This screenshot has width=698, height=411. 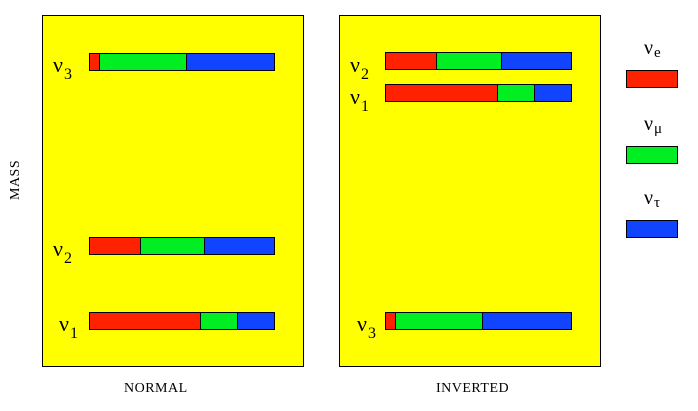 I want to click on normal-hierarchy-label: NORMAL, so click(x=156, y=388).